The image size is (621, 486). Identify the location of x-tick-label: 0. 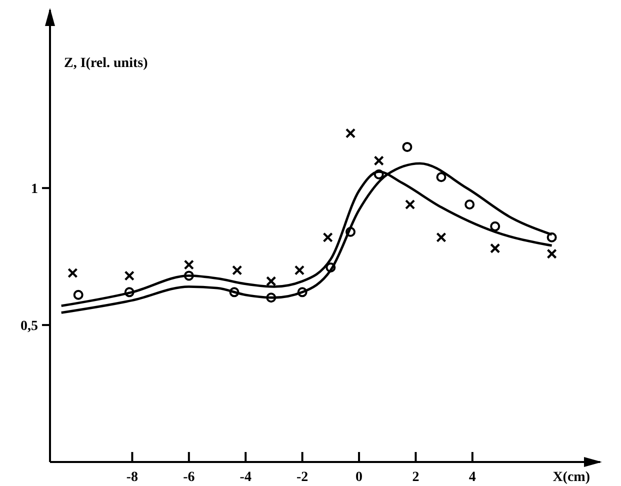
(359, 477).